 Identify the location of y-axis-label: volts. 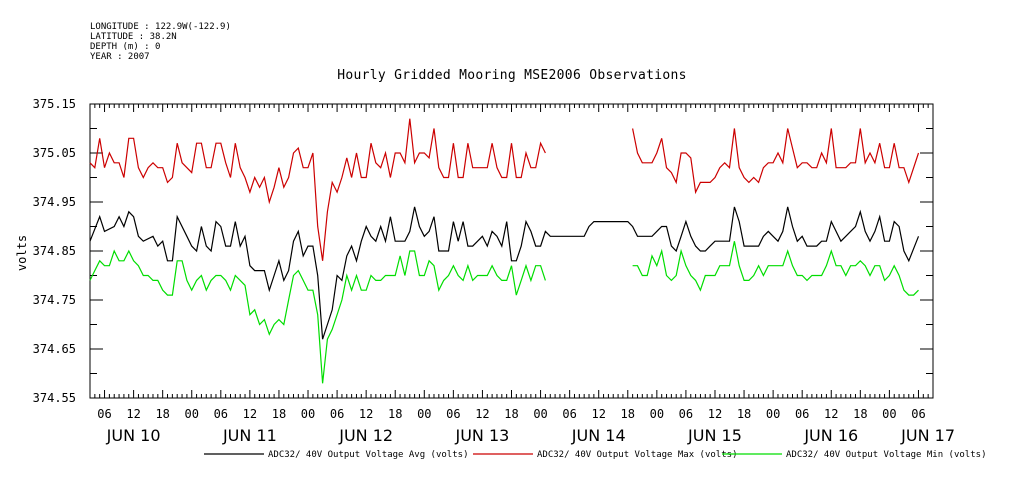
(22, 253).